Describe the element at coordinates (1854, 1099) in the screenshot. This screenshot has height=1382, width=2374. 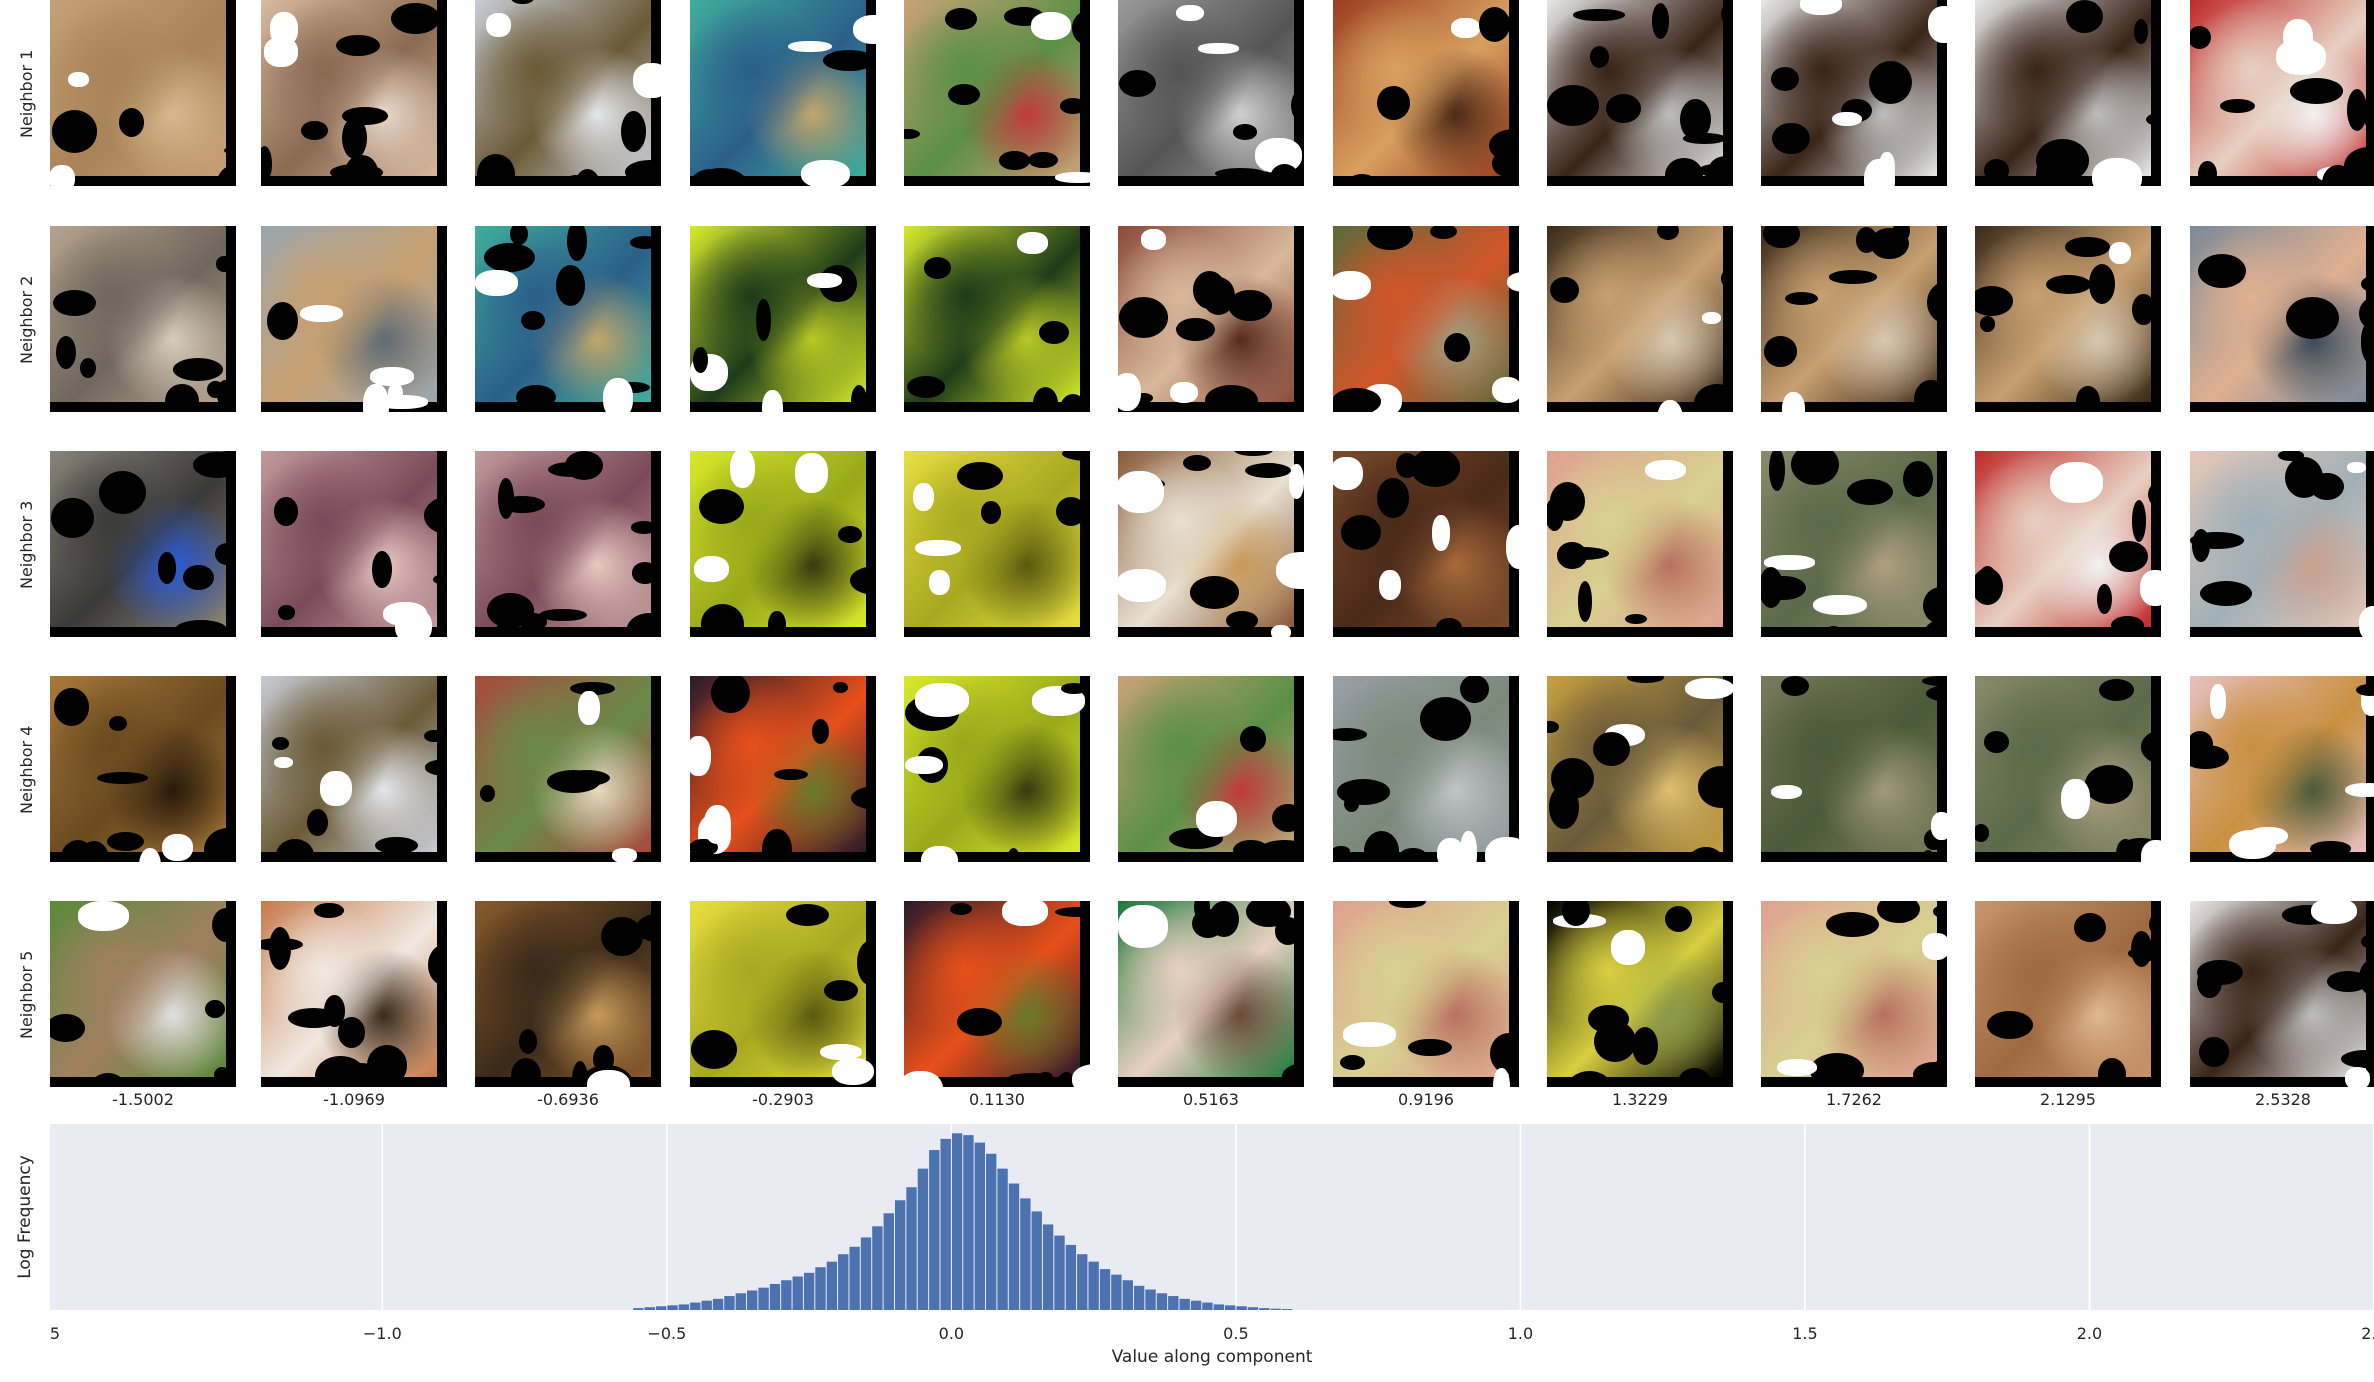
I see `column-value-label: 1.7262` at that location.